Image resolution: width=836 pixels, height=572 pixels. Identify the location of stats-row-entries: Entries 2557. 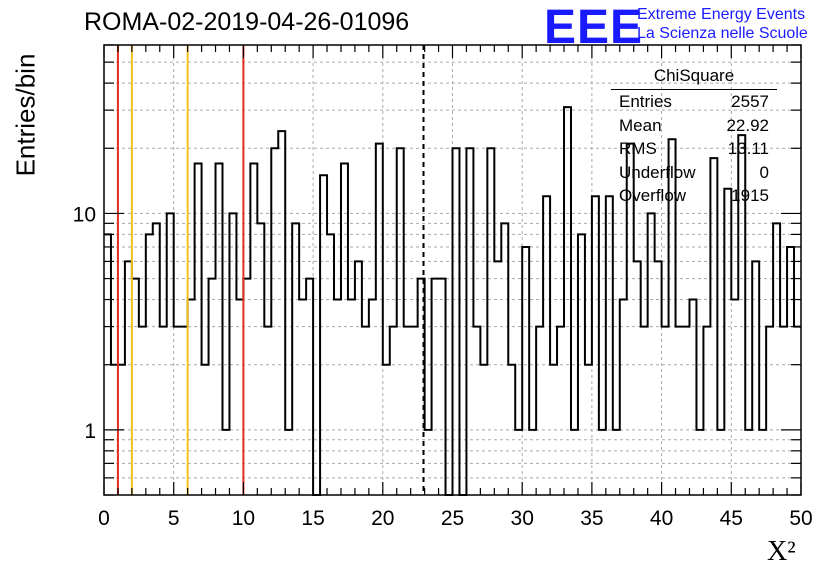
(694, 102).